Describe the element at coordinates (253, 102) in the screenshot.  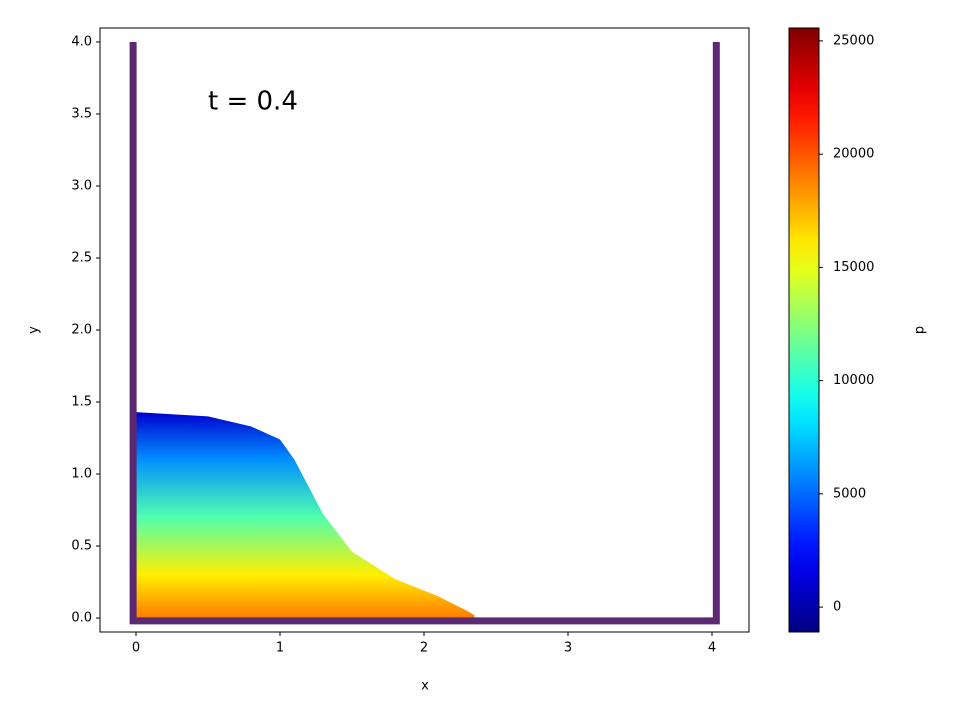
I see `annotation: t = 0.4` at that location.